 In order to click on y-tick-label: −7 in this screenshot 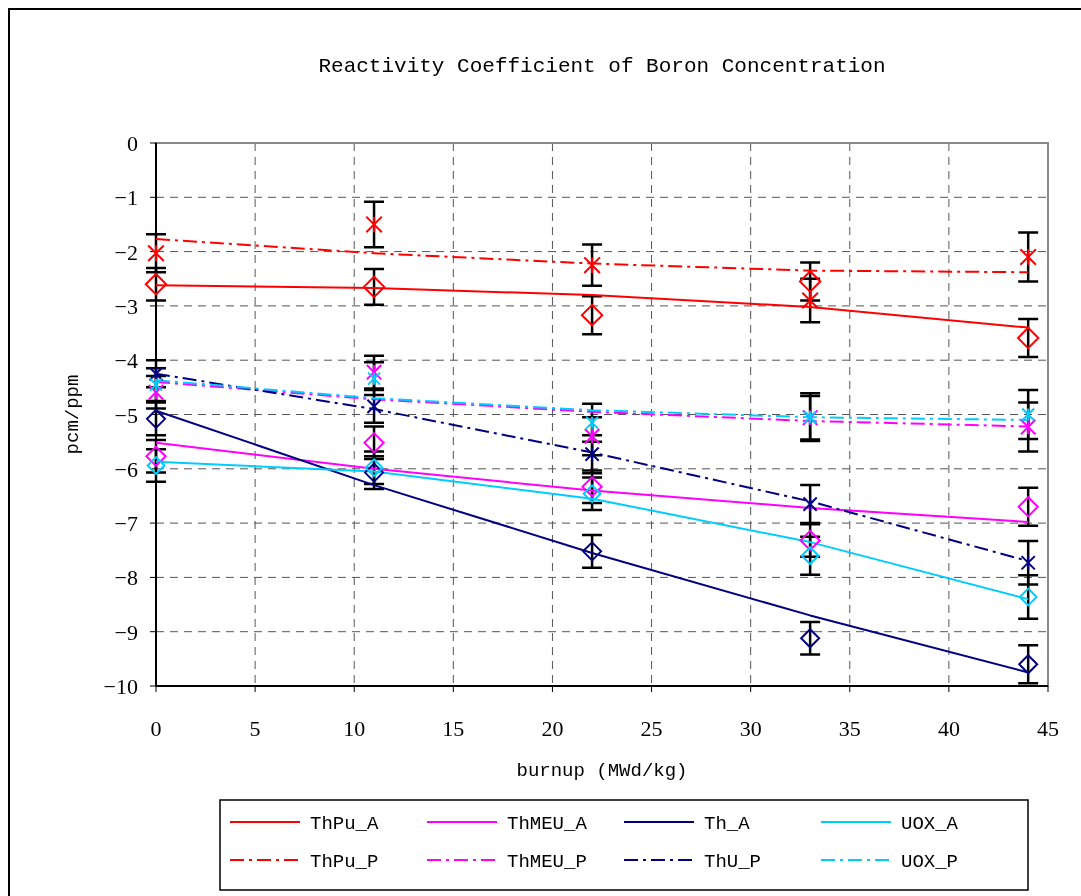, I will do `click(126, 524)`.